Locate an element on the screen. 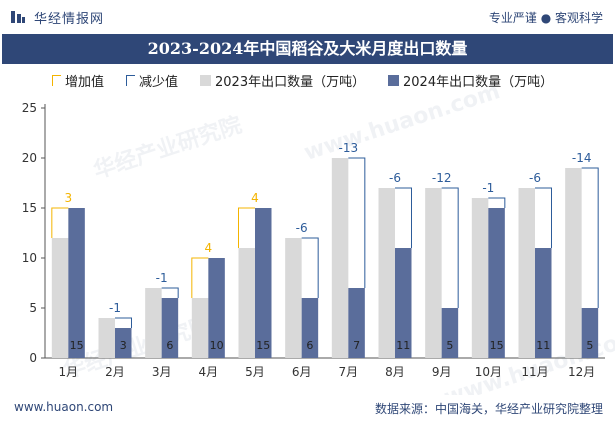 Image resolution: width=615 pixels, height=427 pixels. legend-2024-label: 2024年出口数量（万吨） is located at coordinates (478, 82).